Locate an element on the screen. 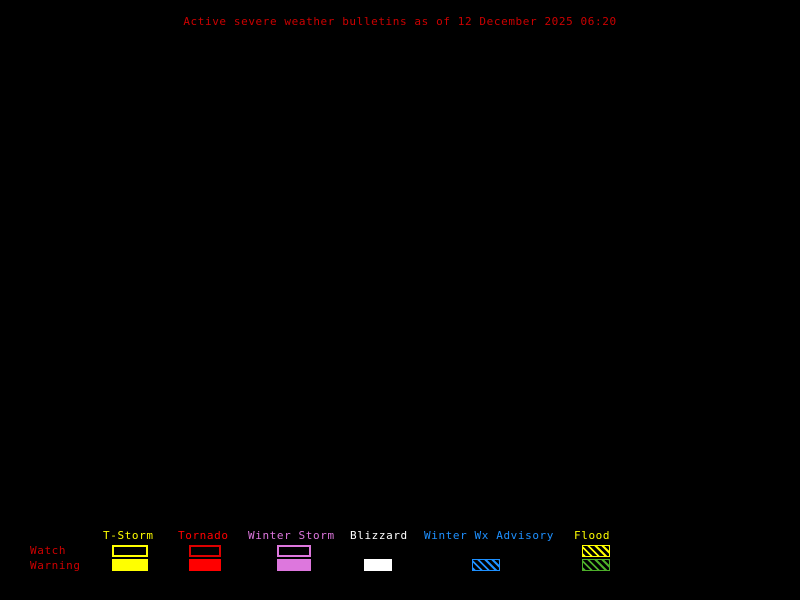  legend-swatch-winter-storm-watch is located at coordinates (294, 551).